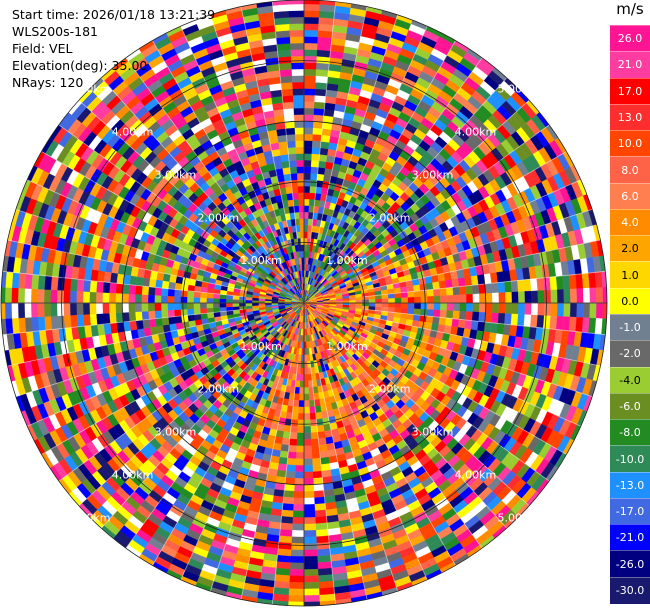  I want to click on colorbar-tick-label: 8.0, so click(630, 170).